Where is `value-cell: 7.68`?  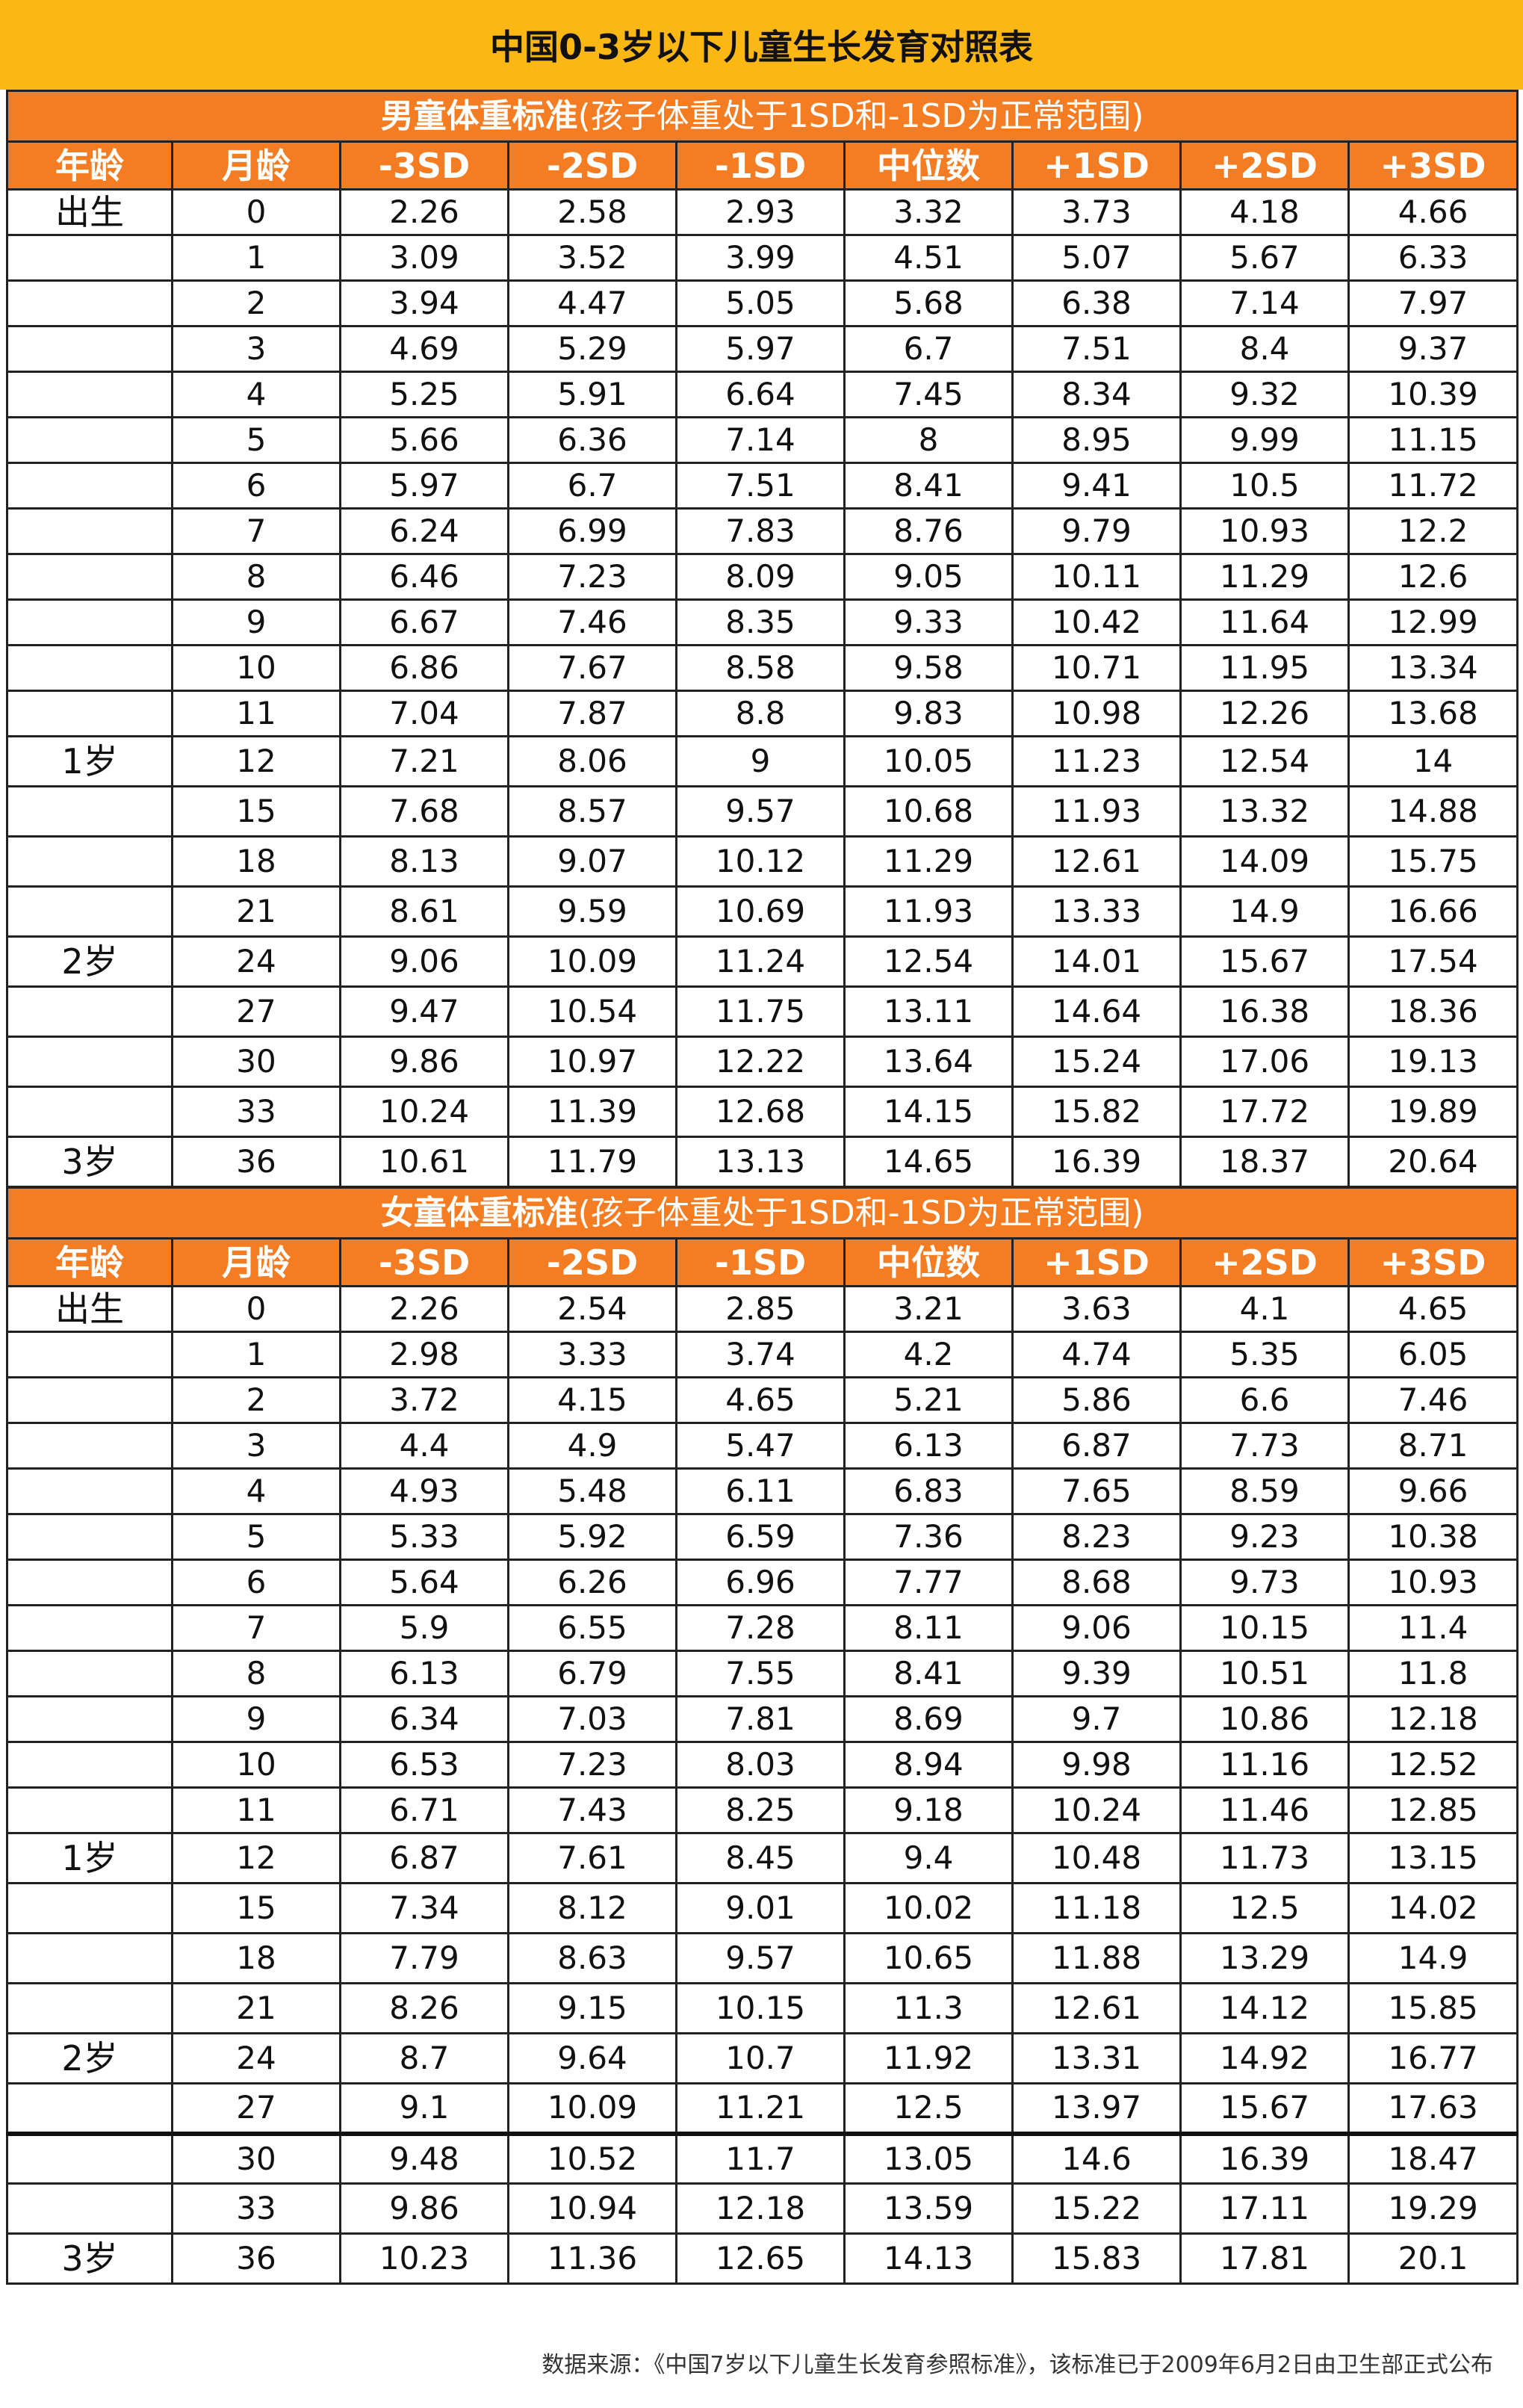 value-cell: 7.68 is located at coordinates (424, 812).